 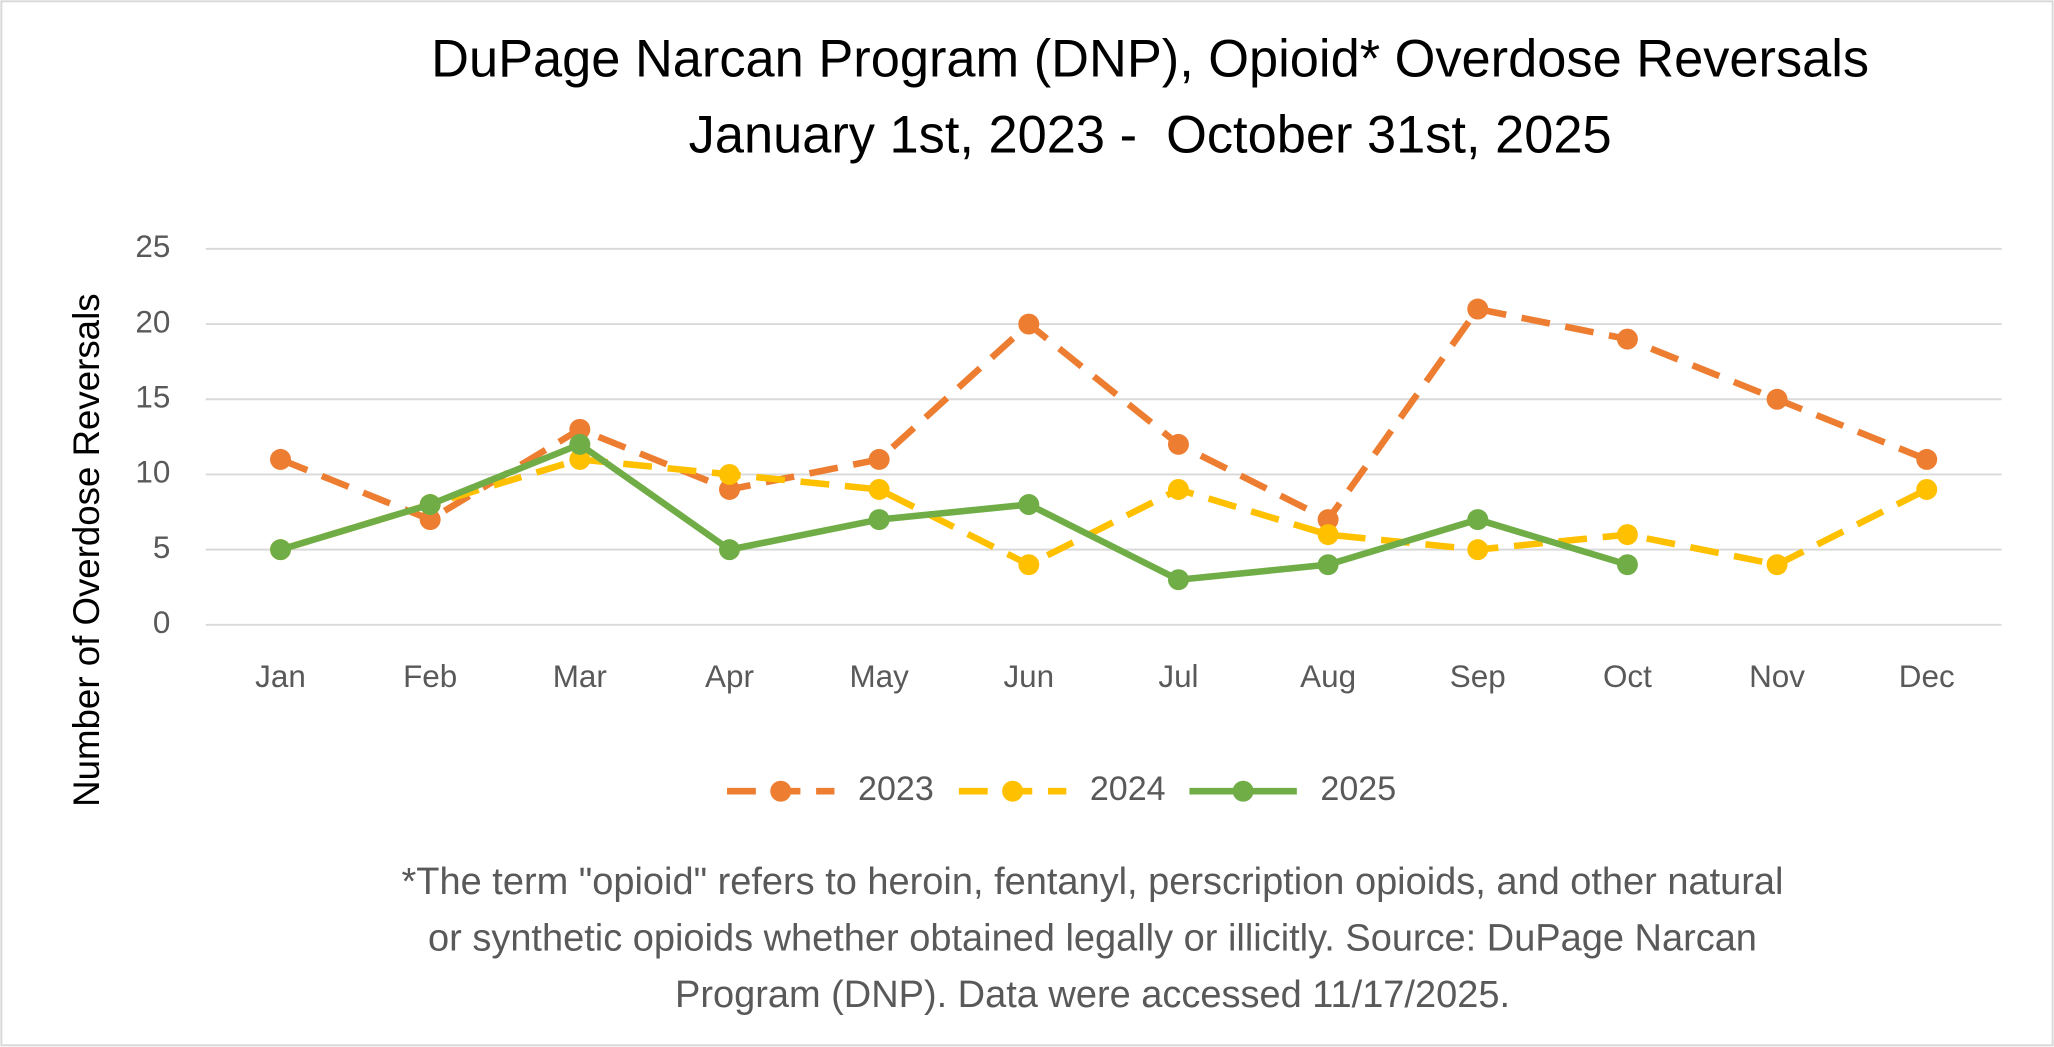 I want to click on x-tick-label: Jan, so click(x=280, y=676).